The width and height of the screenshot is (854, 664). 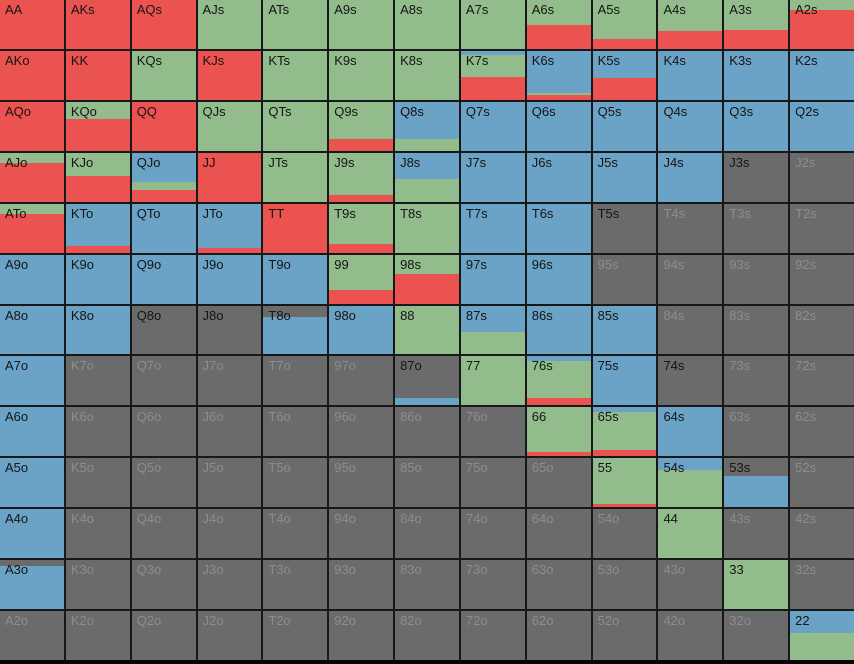 I want to click on hand-cell-42o: 42o, so click(x=690, y=635).